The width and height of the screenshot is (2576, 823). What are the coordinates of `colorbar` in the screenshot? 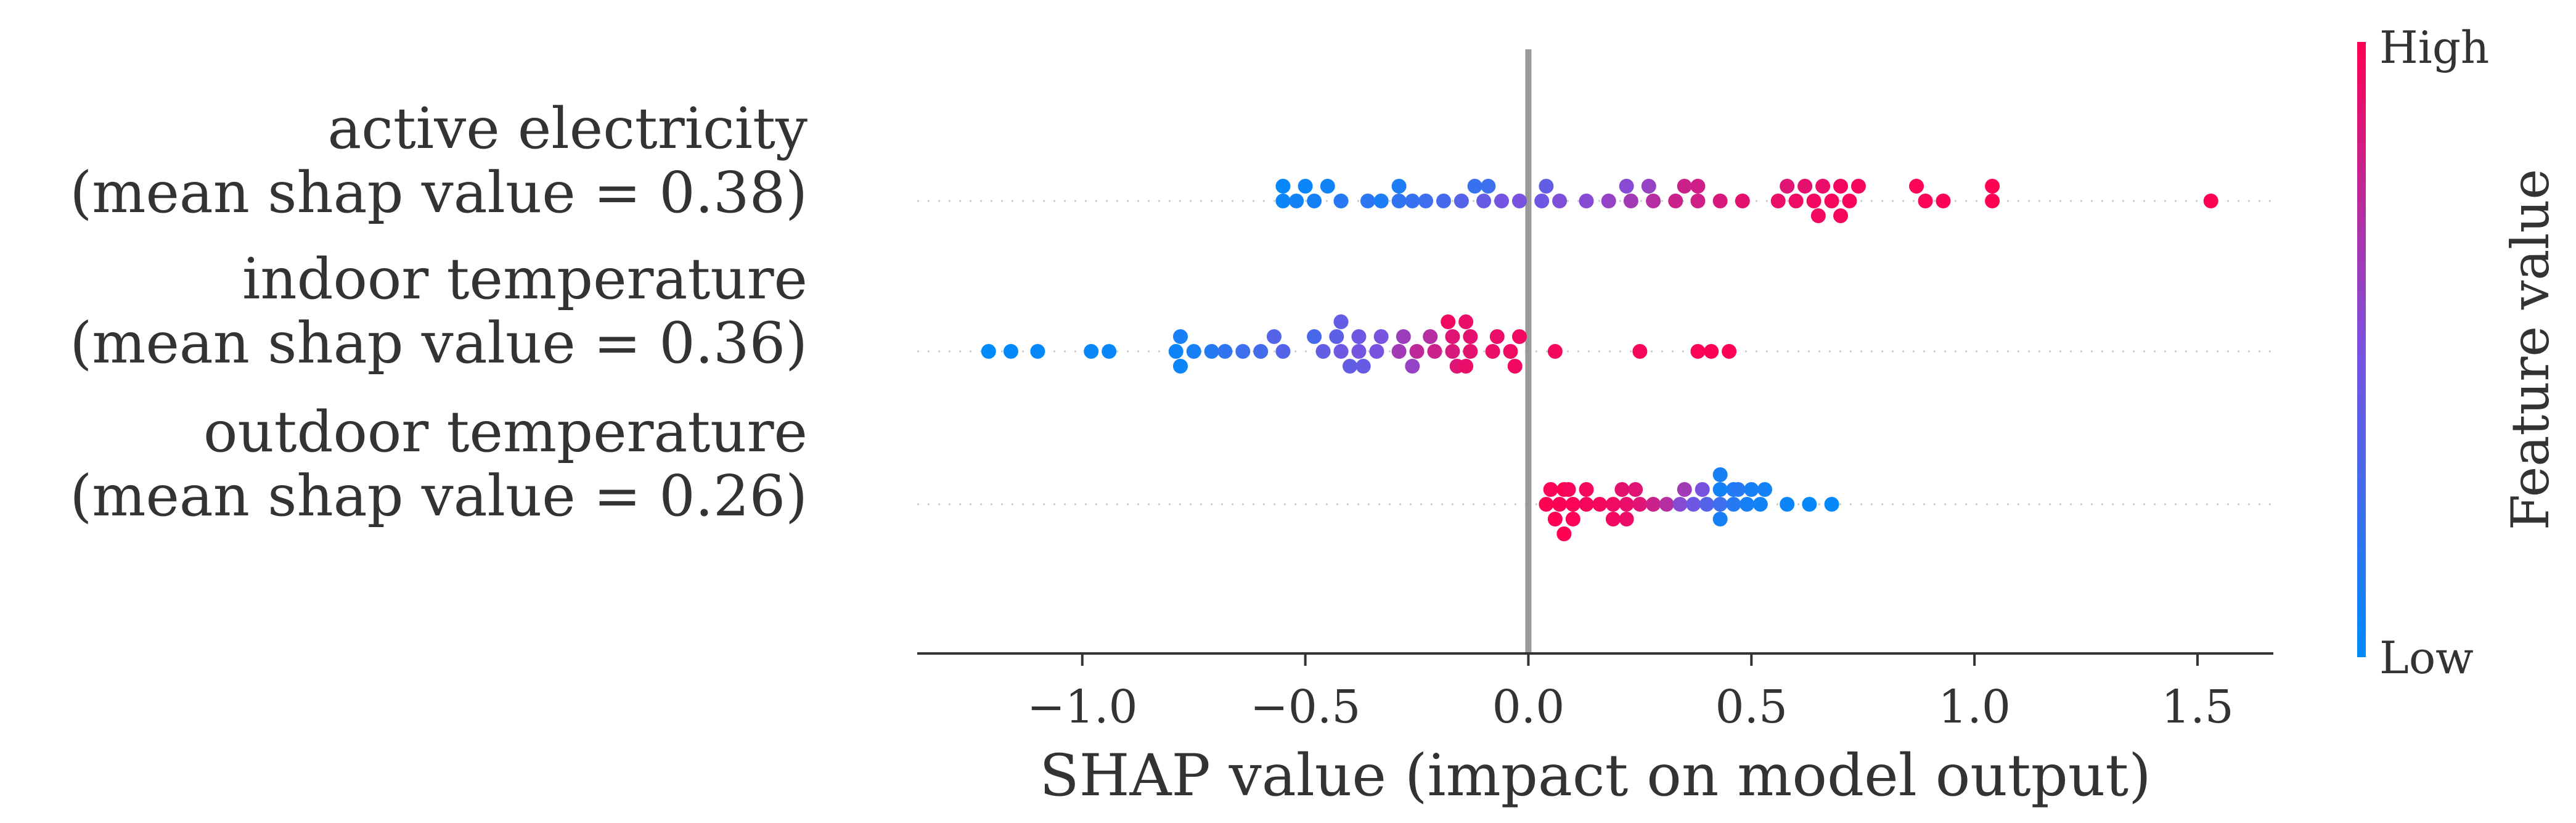 It's located at (2361, 349).